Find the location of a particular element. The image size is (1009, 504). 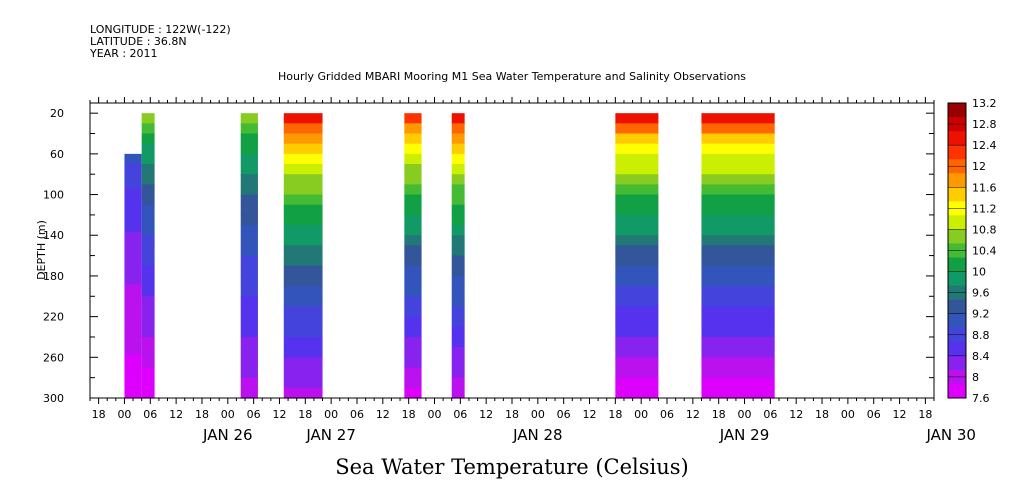

year-label: YEAR : 2011 is located at coordinates (124, 53).